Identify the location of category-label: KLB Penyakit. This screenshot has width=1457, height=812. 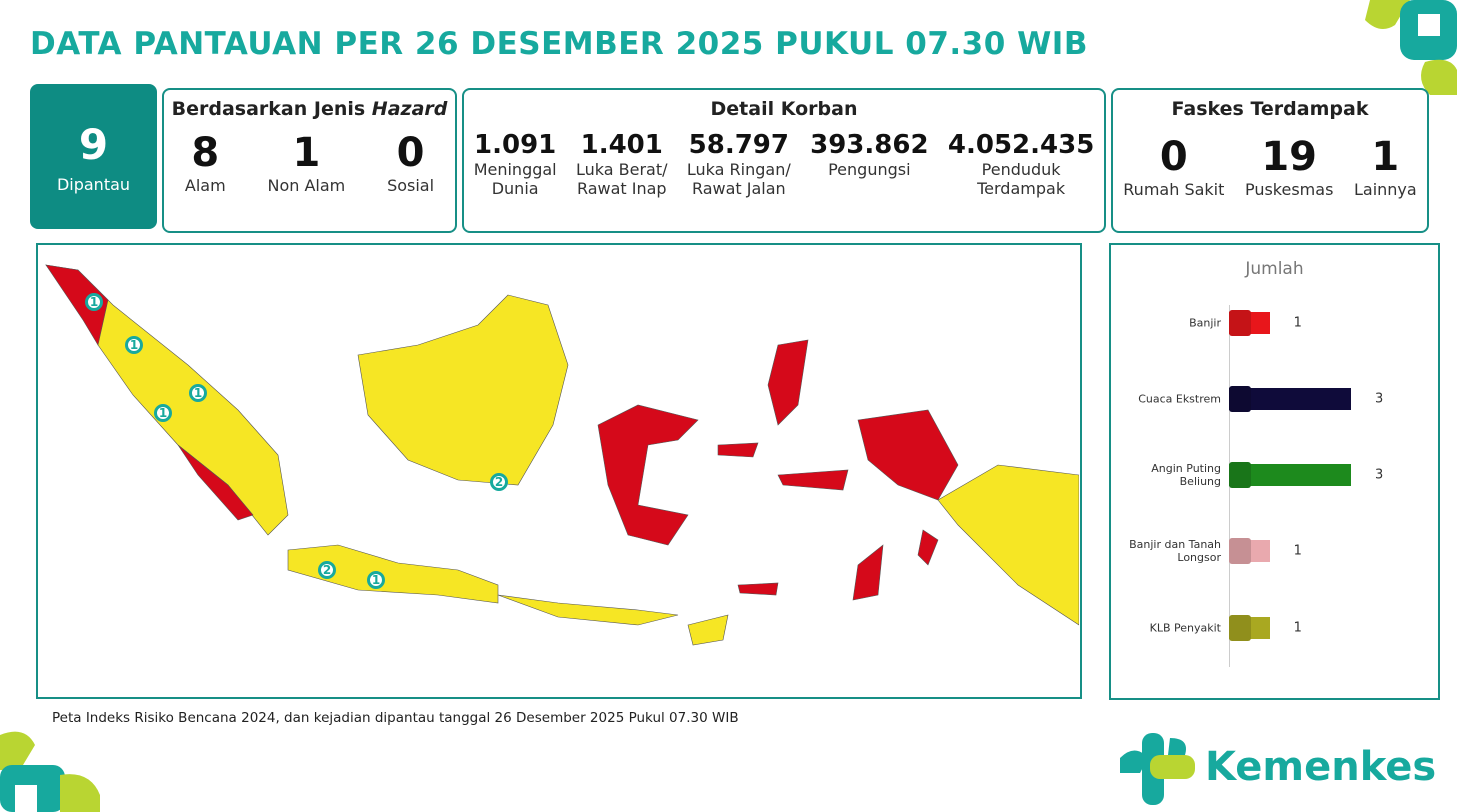
(1185, 628).